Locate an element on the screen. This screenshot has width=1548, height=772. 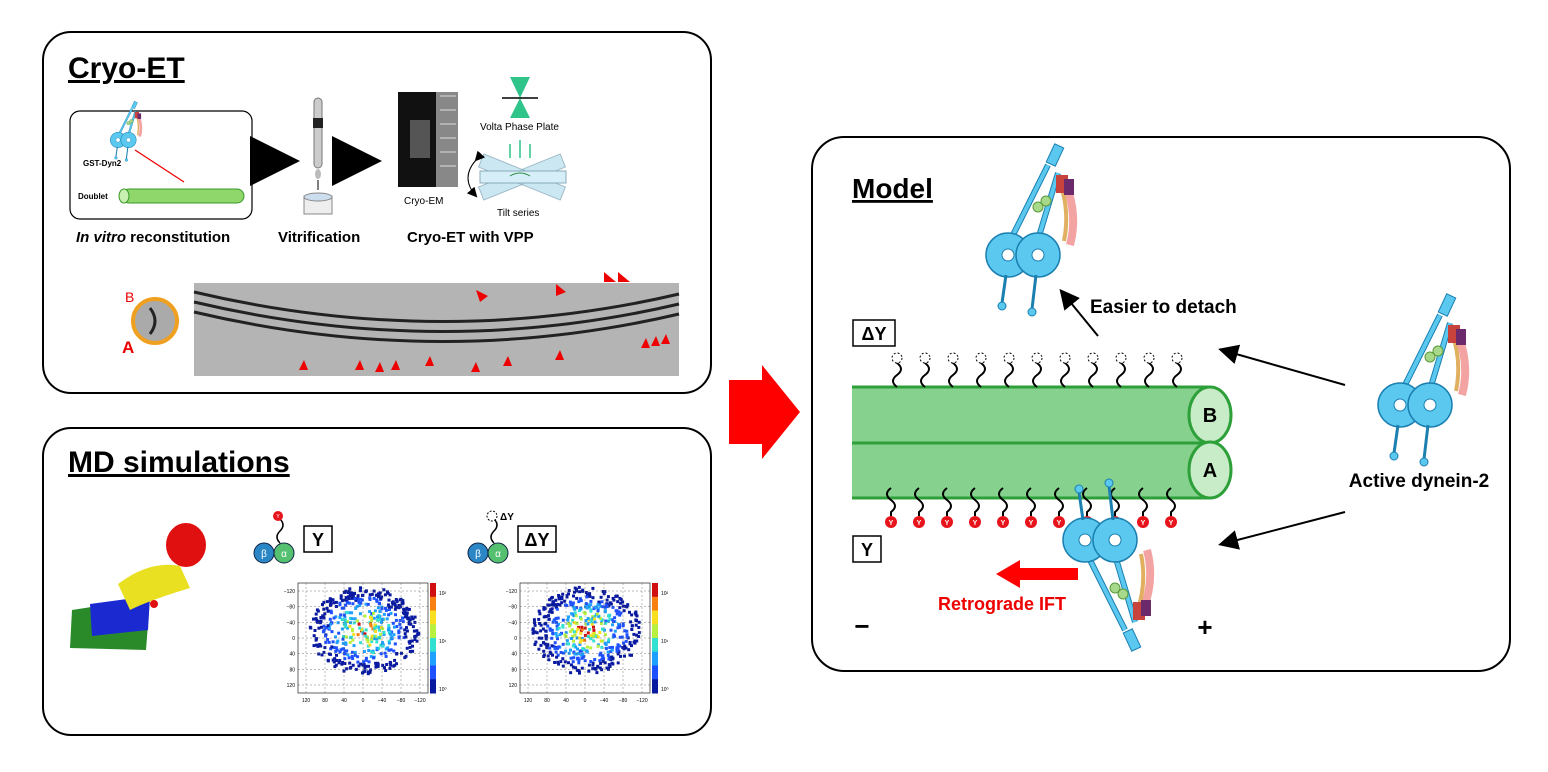
minus-end: − is located at coordinates (861, 626).